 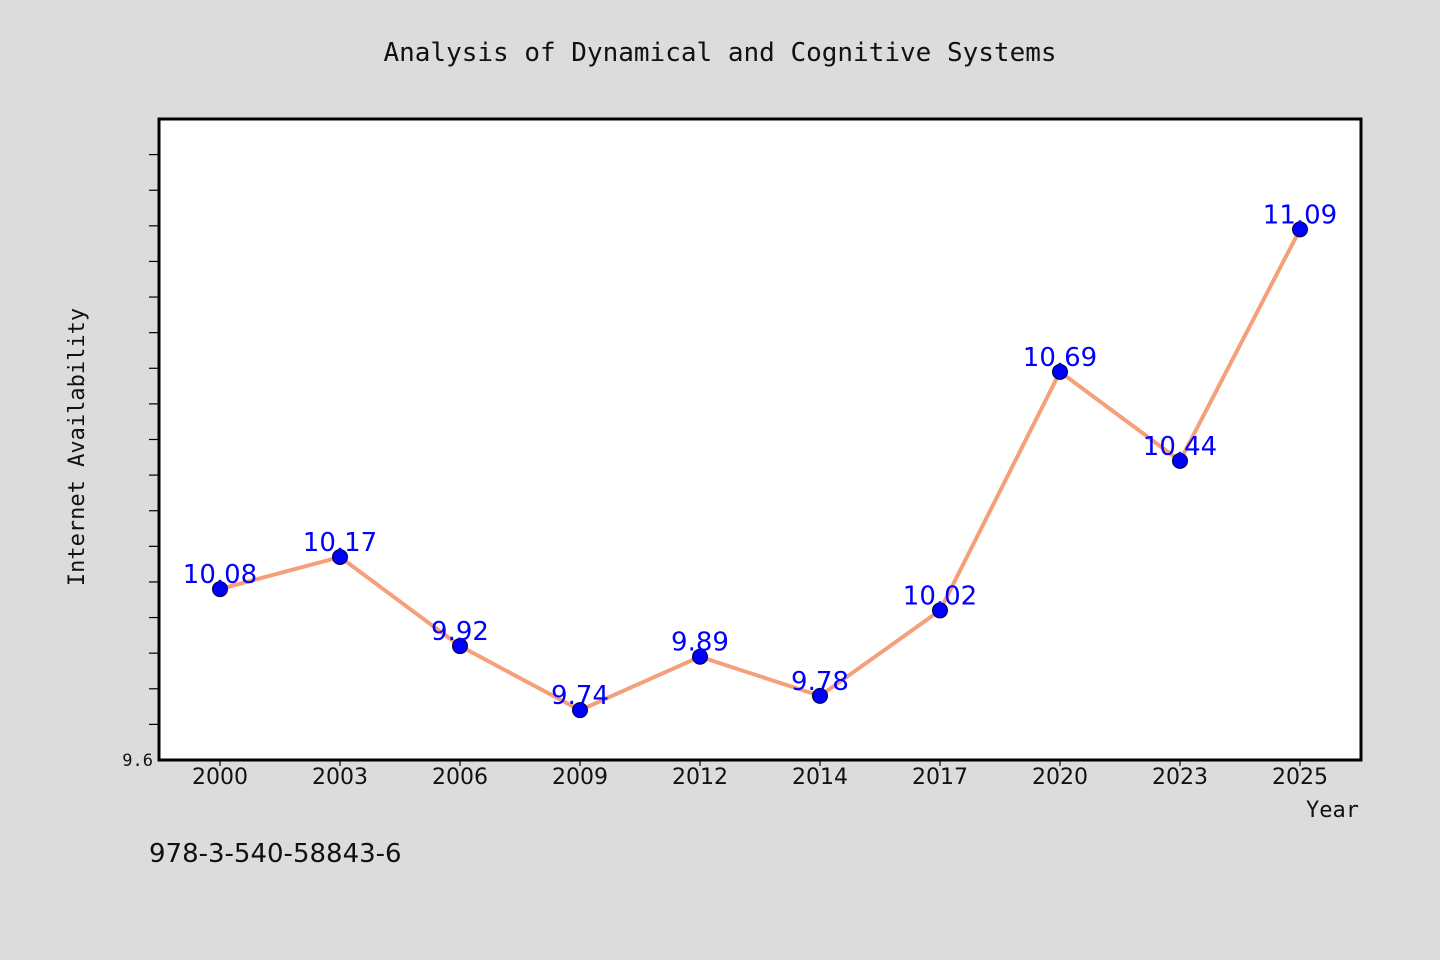 What do you see at coordinates (940, 596) in the screenshot?
I see `data-label: 10.02` at bounding box center [940, 596].